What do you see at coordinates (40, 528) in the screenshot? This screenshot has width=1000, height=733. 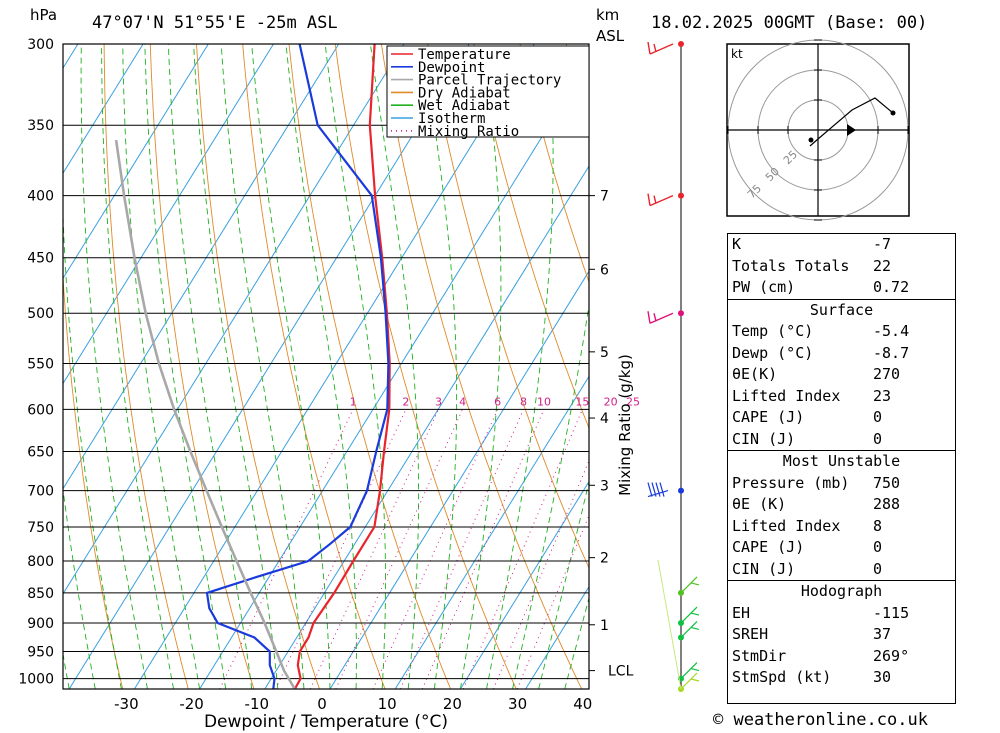 I see `pressure-tick-label: 750` at bounding box center [40, 528].